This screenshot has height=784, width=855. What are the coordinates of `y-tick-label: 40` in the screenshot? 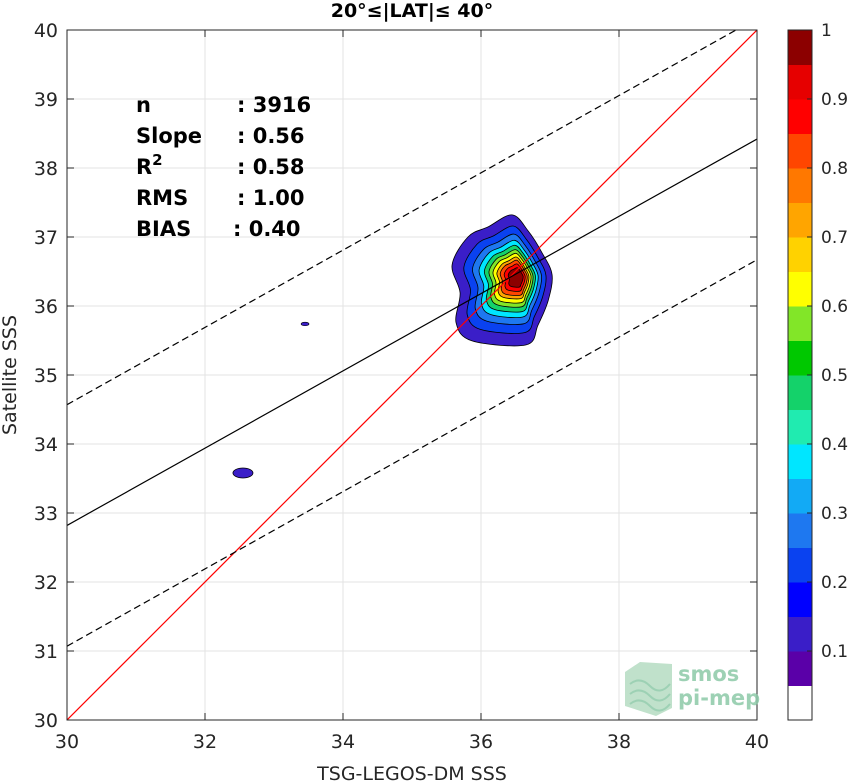 It's located at (46, 31).